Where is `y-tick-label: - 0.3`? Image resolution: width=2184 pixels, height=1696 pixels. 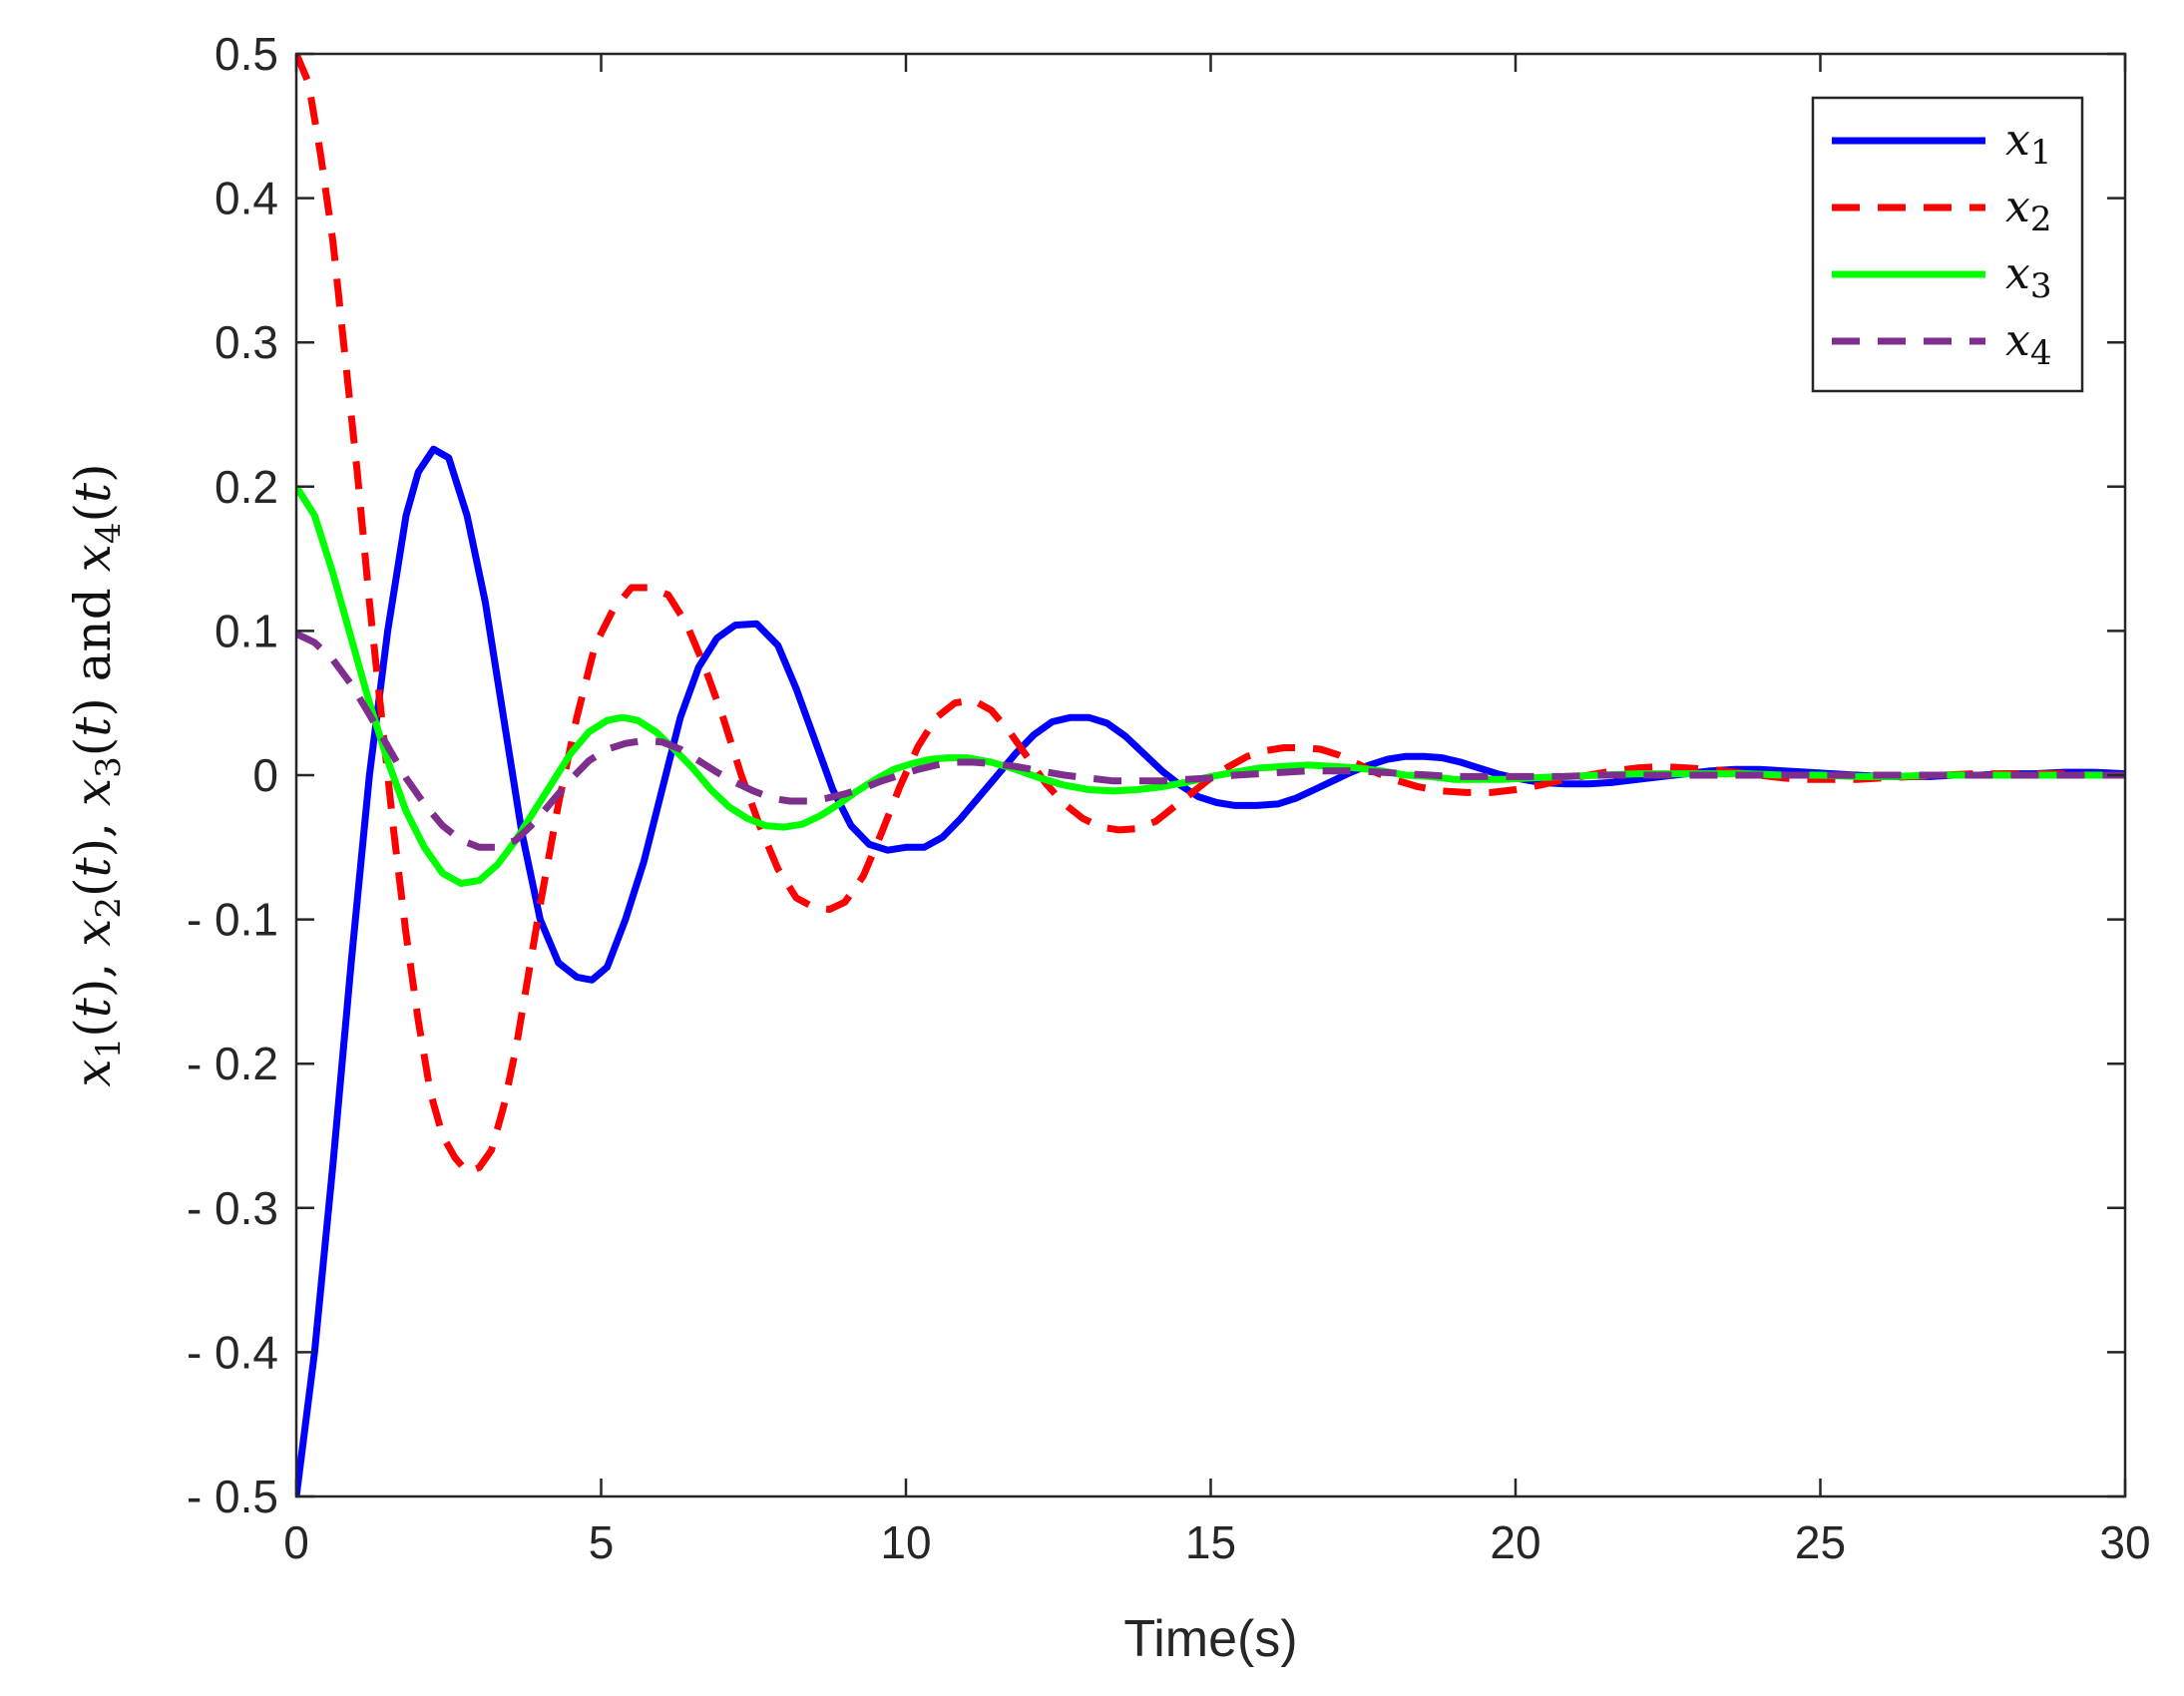
y-tick-label: - 0.3 is located at coordinates (232, 1208).